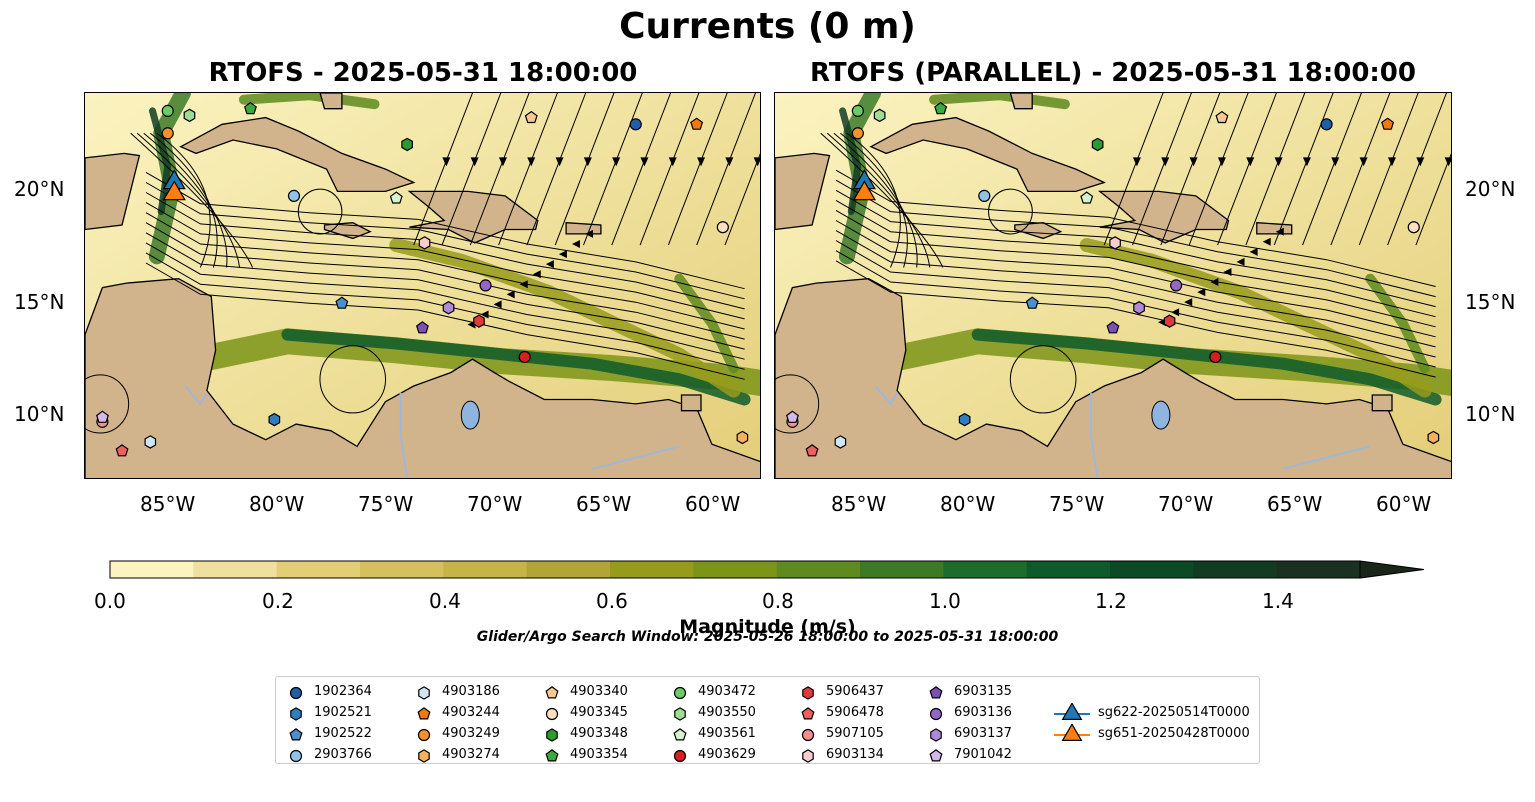 The image size is (1535, 802). What do you see at coordinates (778, 601) in the screenshot?
I see `colorbar-tick-4: 0.8` at bounding box center [778, 601].